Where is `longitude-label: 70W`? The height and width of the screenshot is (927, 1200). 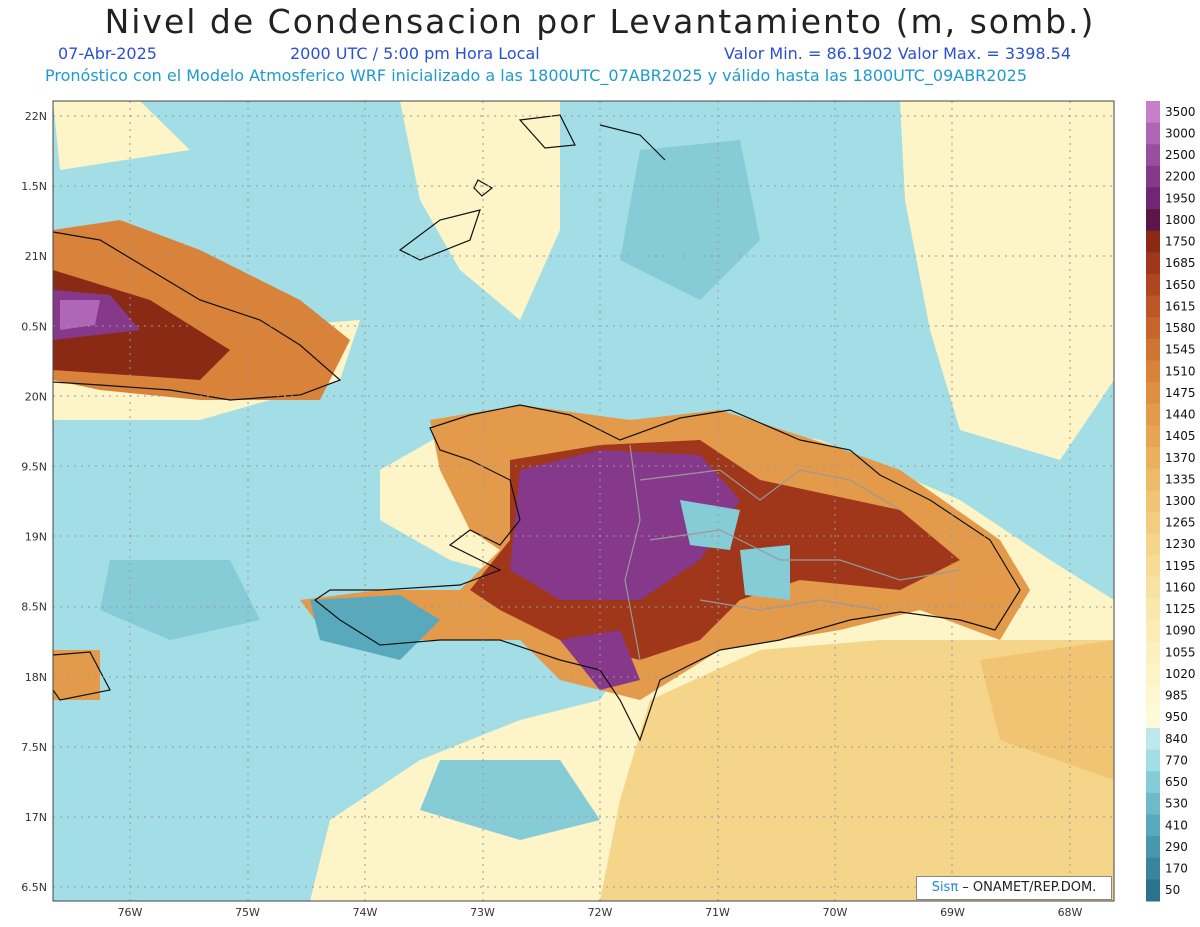
longitude-label: 70W is located at coordinates (835, 912).